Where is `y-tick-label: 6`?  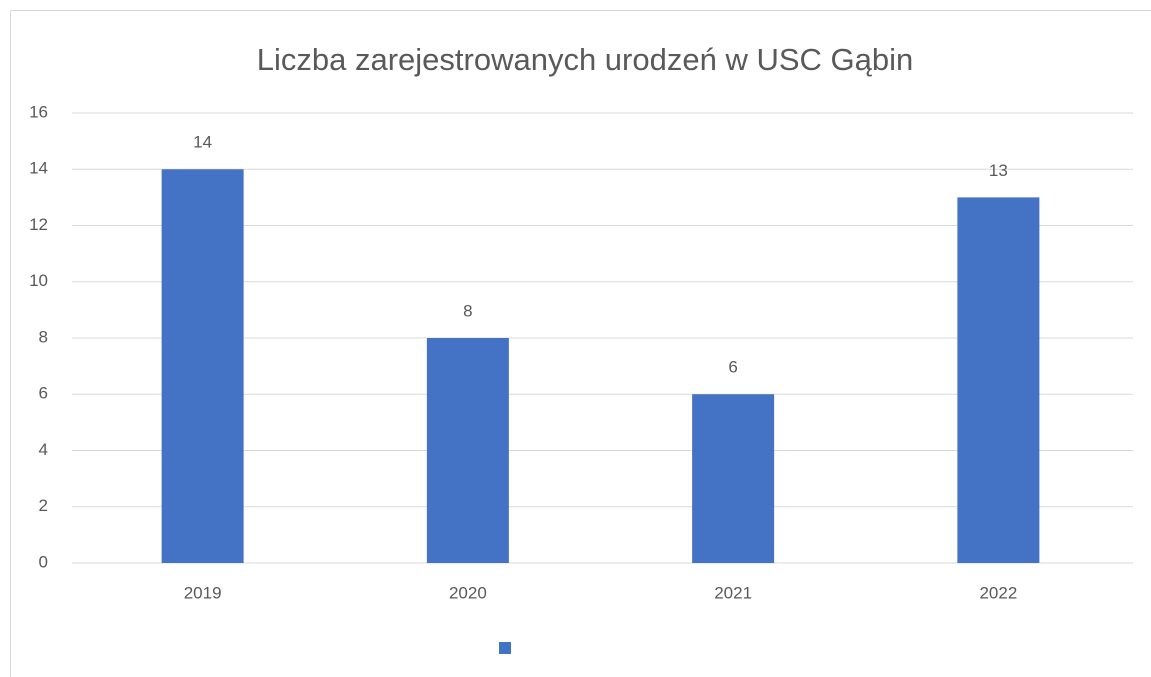 y-tick-label: 6 is located at coordinates (43, 393).